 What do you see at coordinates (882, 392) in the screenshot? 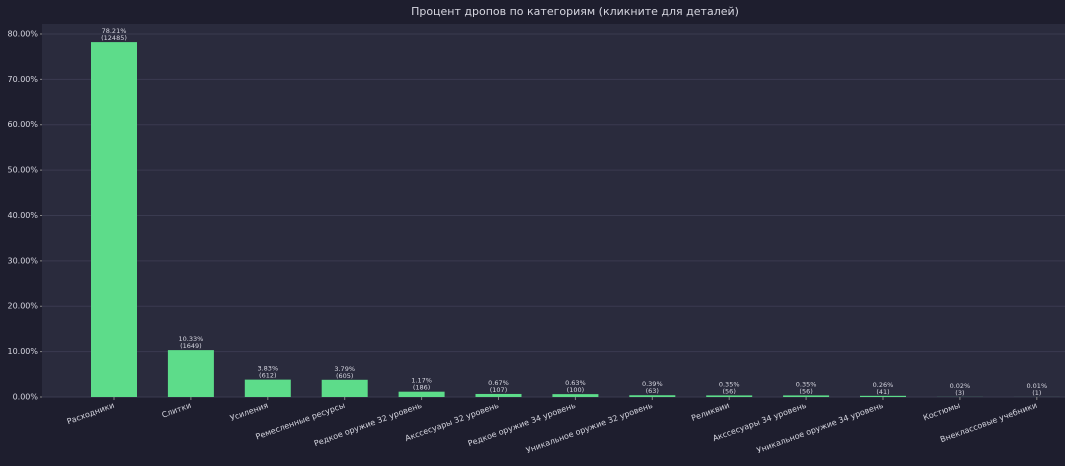
I see `count-label: (41)` at bounding box center [882, 392].